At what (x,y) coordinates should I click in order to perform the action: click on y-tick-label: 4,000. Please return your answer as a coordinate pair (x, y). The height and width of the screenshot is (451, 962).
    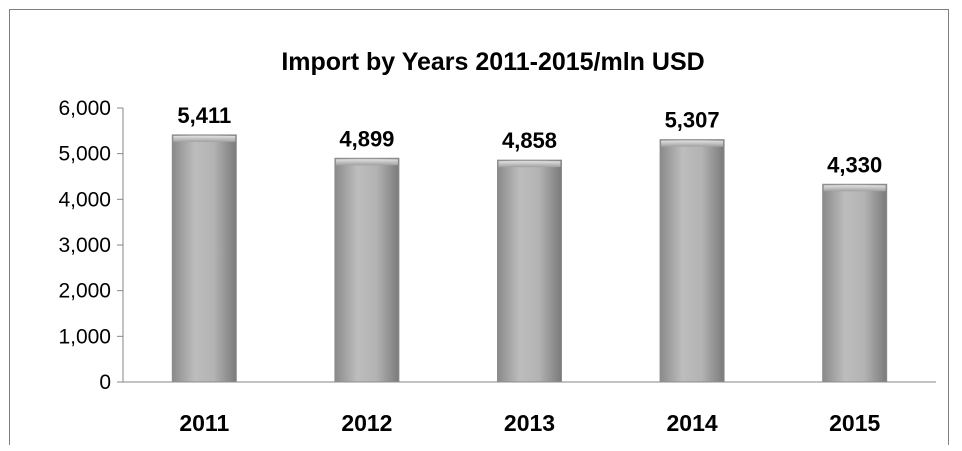
    Looking at the image, I should click on (84, 199).